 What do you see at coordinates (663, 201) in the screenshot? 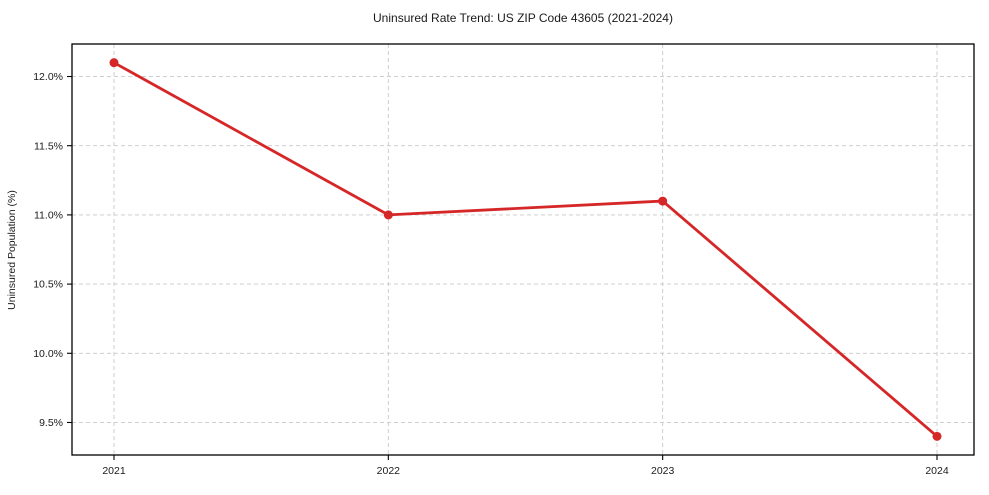
I see `data-point-2023` at bounding box center [663, 201].